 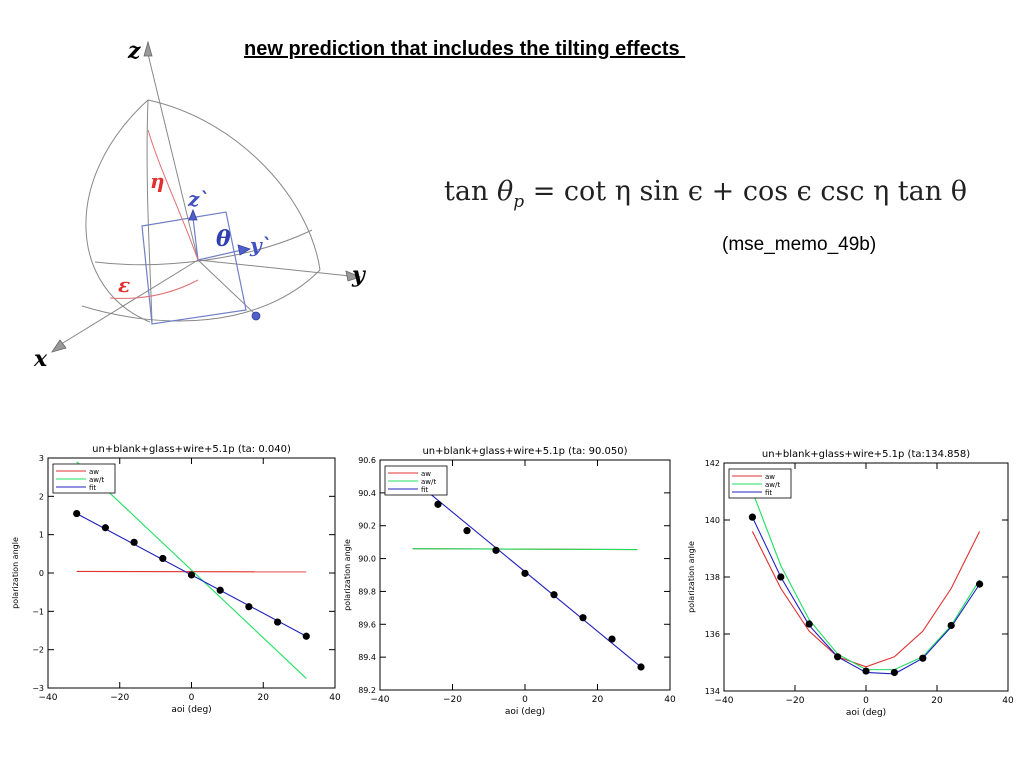 What do you see at coordinates (866, 599) in the screenshot?
I see `series-line-aw` at bounding box center [866, 599].